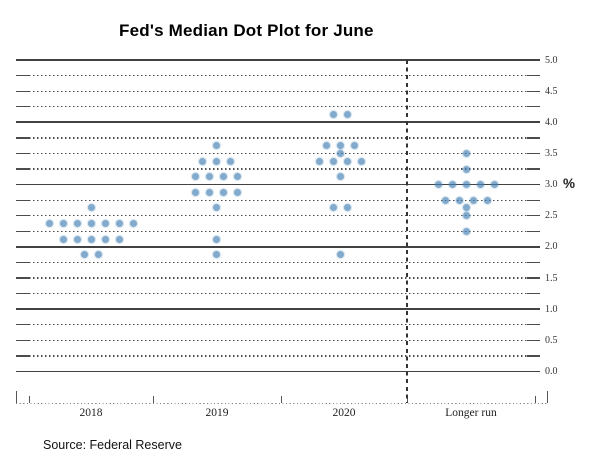 This screenshot has width=600, height=474. Describe the element at coordinates (569, 183) in the screenshot. I see `y-axis-unit-label: %` at that location.